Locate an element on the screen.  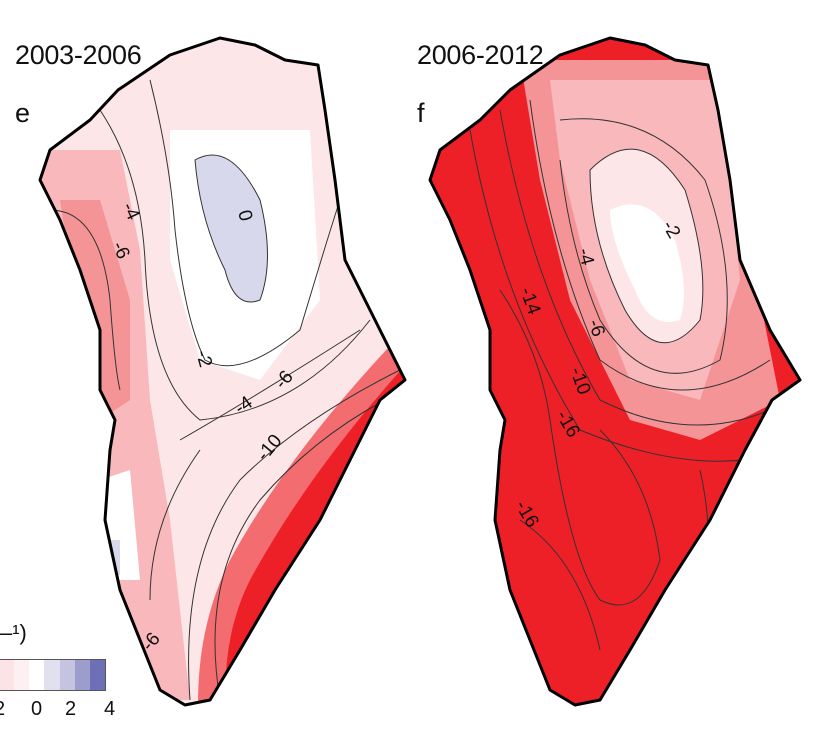
panel-letter: e is located at coordinates (23, 113).